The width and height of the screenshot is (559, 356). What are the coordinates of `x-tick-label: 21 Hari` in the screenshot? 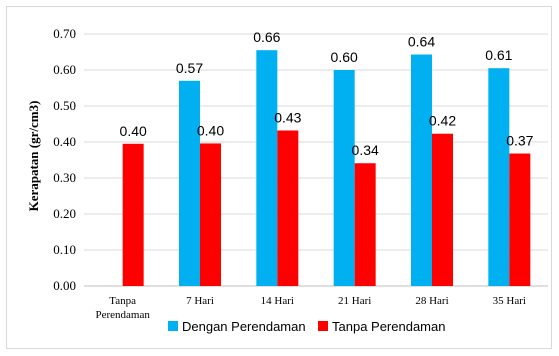 It's located at (354, 301).